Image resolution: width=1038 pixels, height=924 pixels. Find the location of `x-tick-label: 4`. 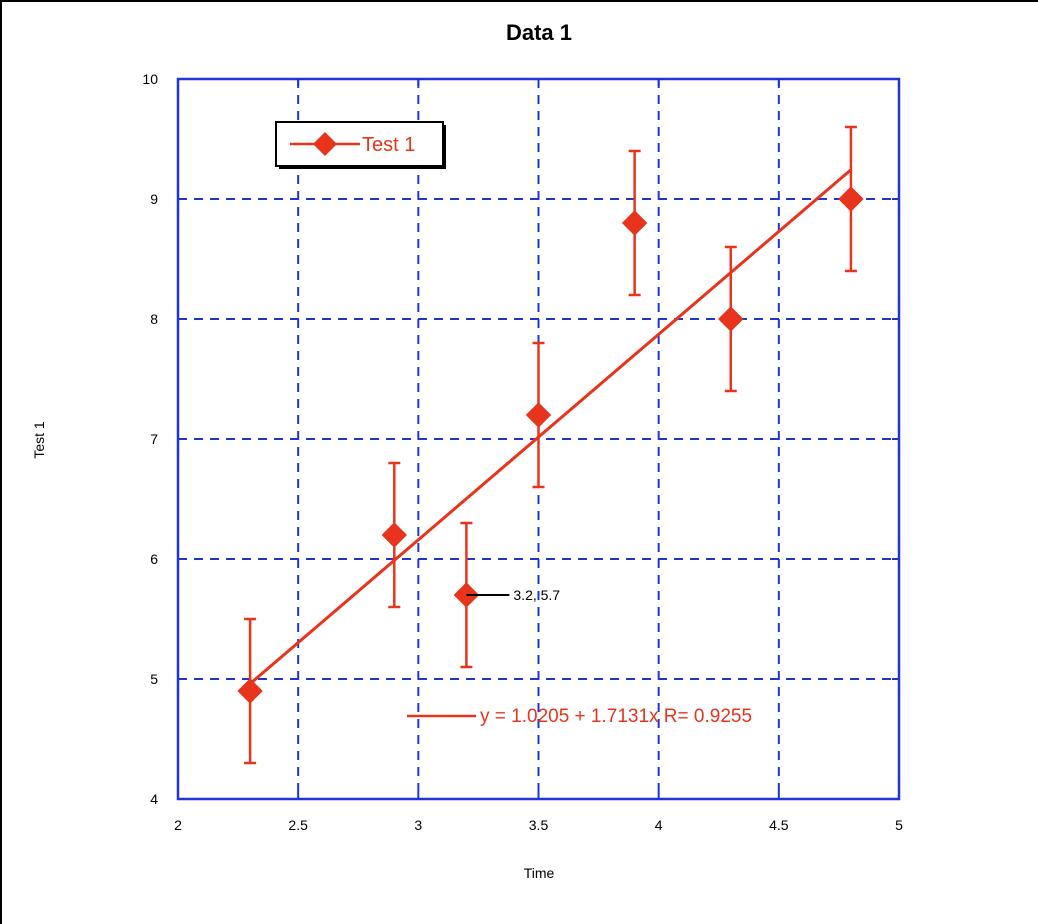

x-tick-label: 4 is located at coordinates (659, 825).